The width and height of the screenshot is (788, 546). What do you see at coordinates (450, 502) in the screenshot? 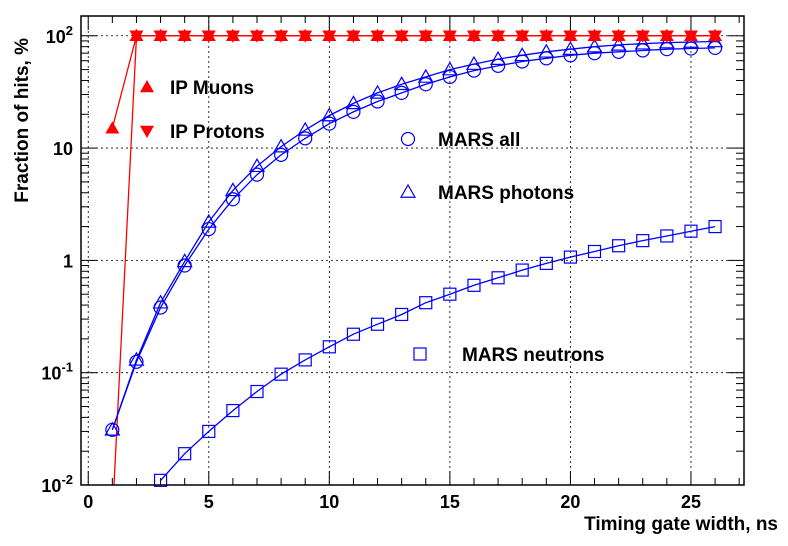
I see `x-tick-label: 15` at bounding box center [450, 502].